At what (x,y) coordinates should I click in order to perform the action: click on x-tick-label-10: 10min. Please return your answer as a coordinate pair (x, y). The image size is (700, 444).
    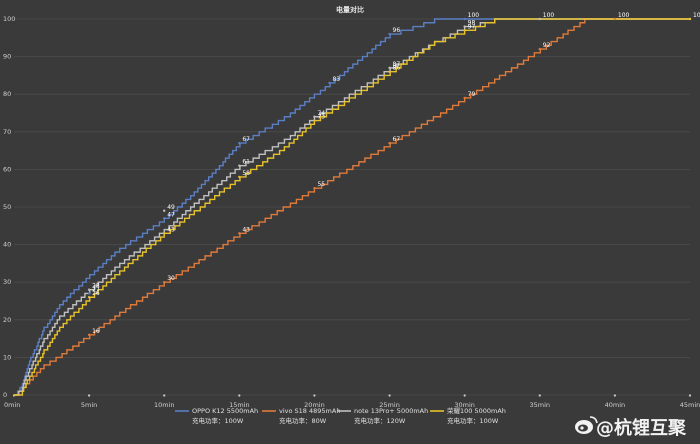
    Looking at the image, I should click on (164, 405).